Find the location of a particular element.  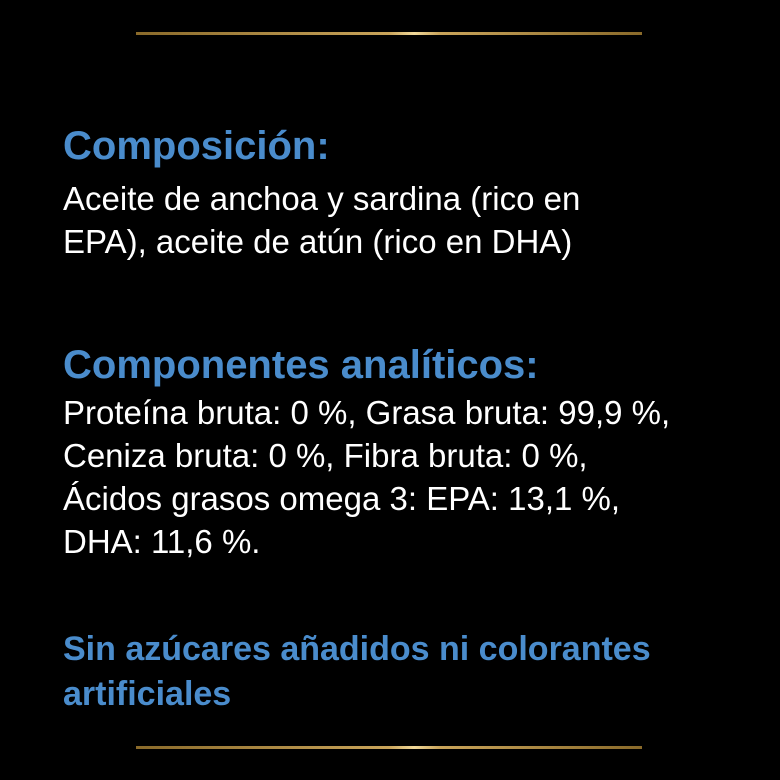

composition-line: EPA), aceite de atún (rico en DHA) is located at coordinates (318, 241).